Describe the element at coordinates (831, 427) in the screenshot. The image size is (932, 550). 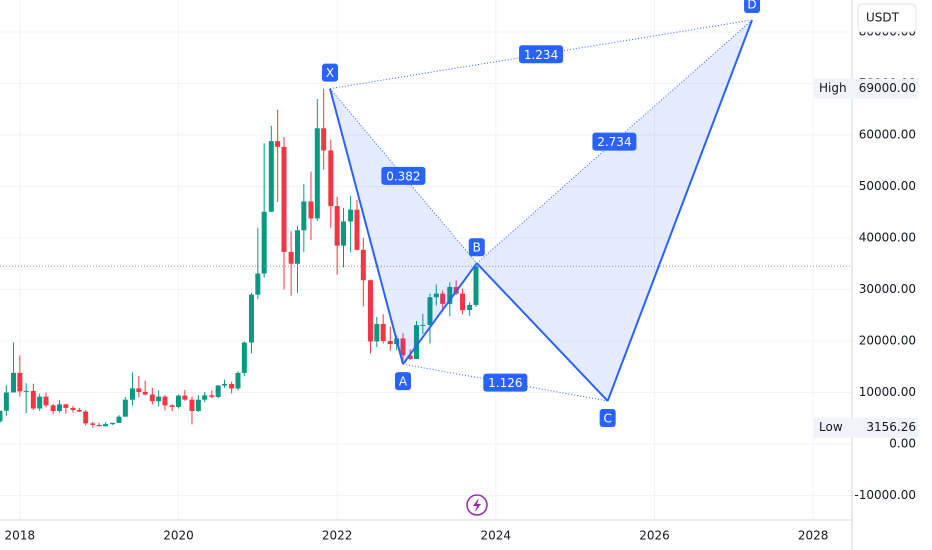
I see `price-label-name: Low` at that location.